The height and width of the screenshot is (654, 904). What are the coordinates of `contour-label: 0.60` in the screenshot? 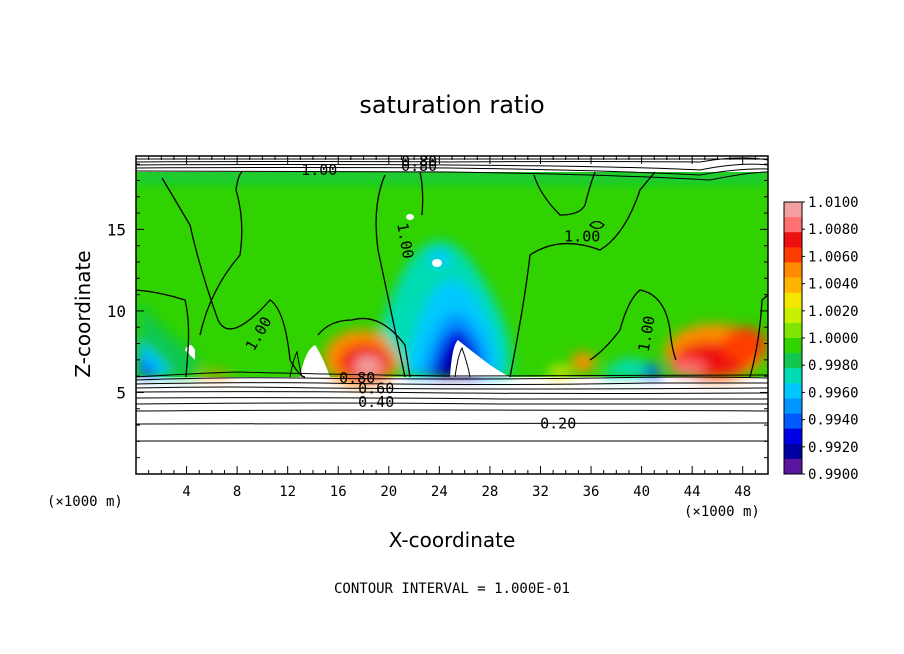 It's located at (376, 388).